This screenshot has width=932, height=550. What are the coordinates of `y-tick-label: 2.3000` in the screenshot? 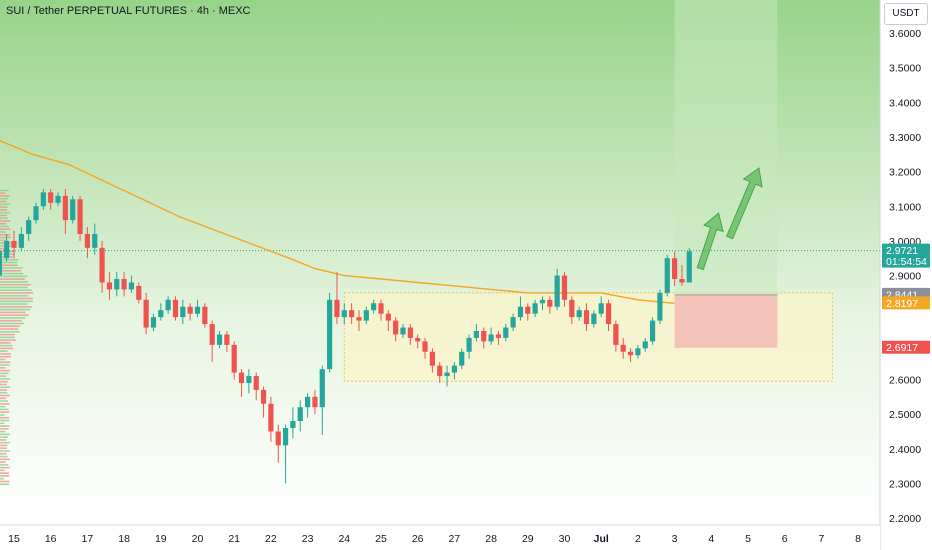 It's located at (905, 484).